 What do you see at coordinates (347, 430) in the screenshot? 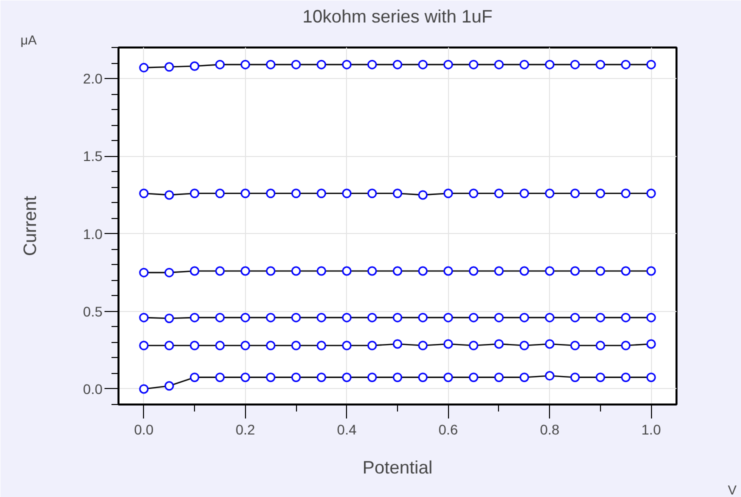
I see `x-tick-label: 0.4` at bounding box center [347, 430].